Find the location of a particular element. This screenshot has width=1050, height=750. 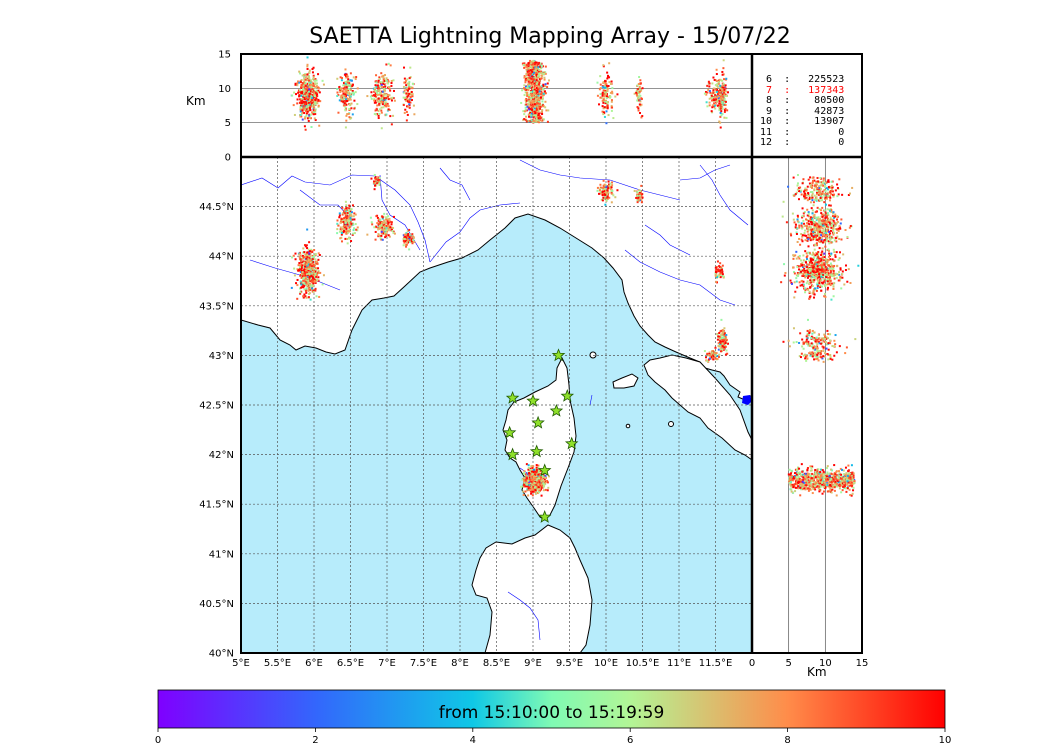

altitude-tick-label: 0 is located at coordinates (228, 158).